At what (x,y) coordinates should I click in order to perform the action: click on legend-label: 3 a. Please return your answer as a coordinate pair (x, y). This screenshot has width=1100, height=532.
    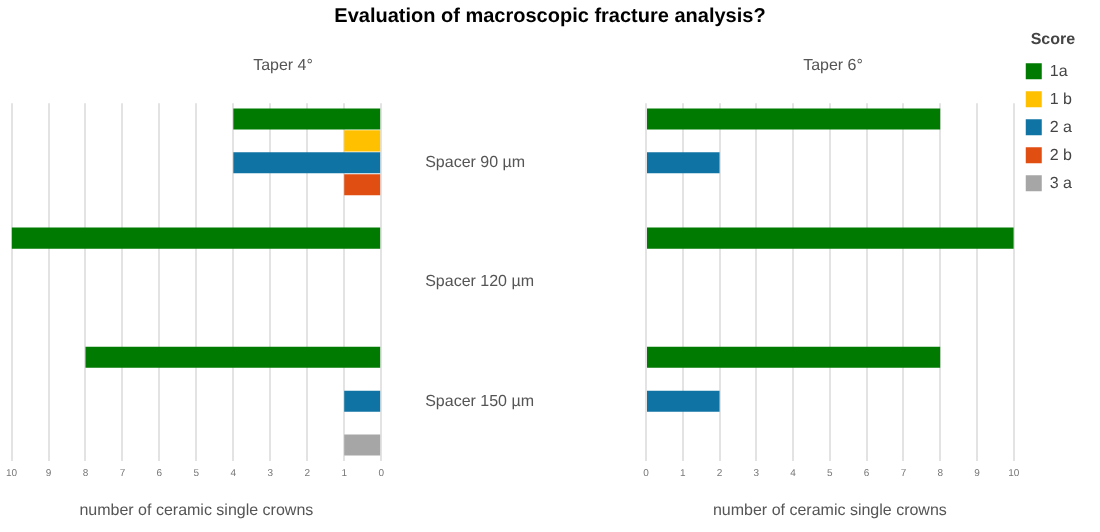
    Looking at the image, I should click on (1061, 182).